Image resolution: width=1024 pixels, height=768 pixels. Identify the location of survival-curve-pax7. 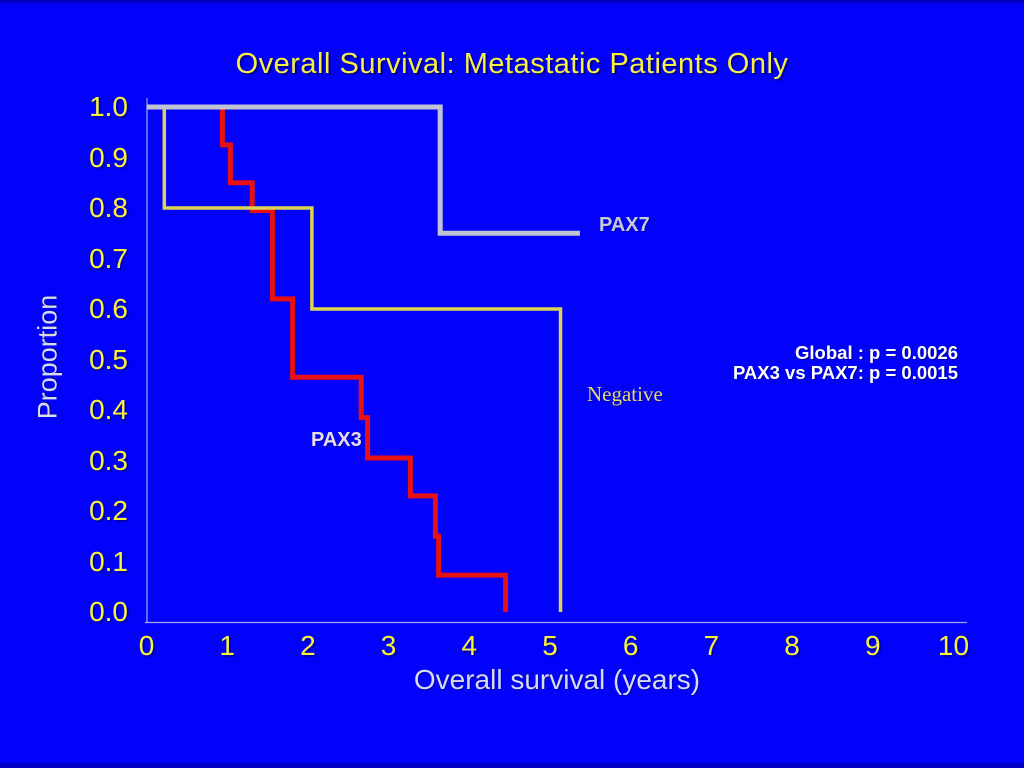
(363, 170).